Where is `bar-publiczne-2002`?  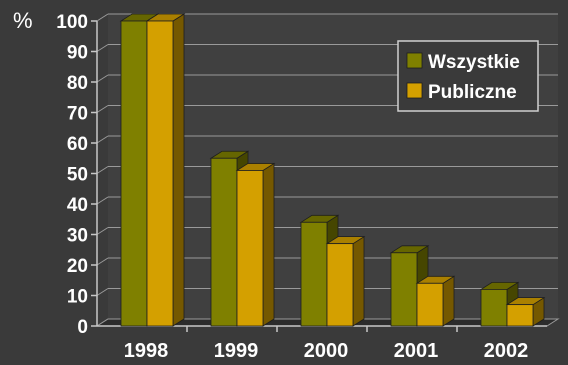 bar-publiczne-2002 is located at coordinates (525, 311).